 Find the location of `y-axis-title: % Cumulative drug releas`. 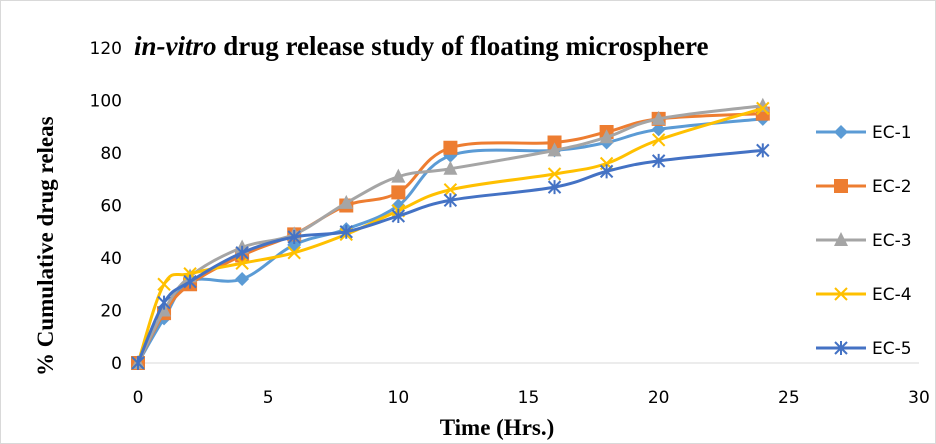

y-axis-title: % Cumulative drug releas is located at coordinates (45, 246).